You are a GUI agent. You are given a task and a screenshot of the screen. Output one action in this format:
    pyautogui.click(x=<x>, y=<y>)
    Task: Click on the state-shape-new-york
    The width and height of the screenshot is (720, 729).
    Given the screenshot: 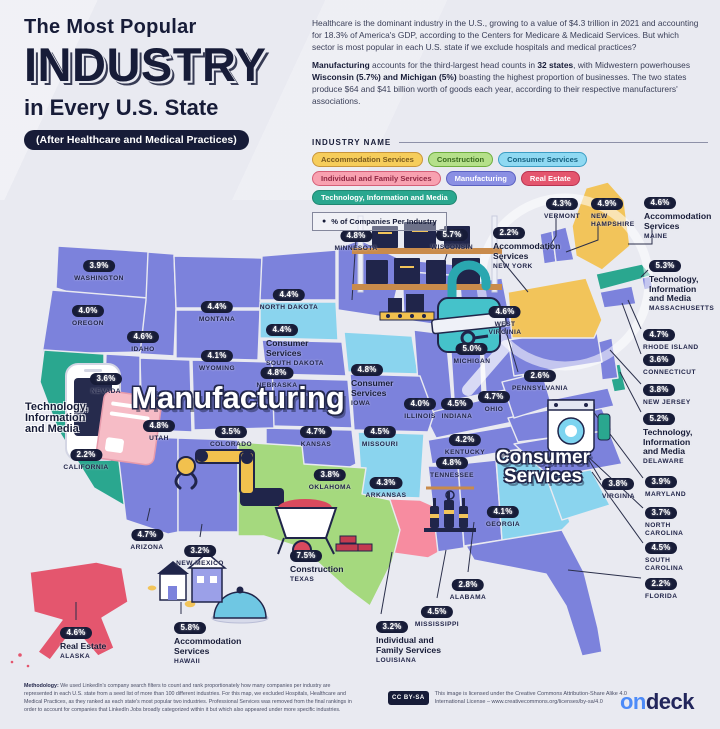 What is the action you would take?
    pyautogui.click(x=555, y=308)
    